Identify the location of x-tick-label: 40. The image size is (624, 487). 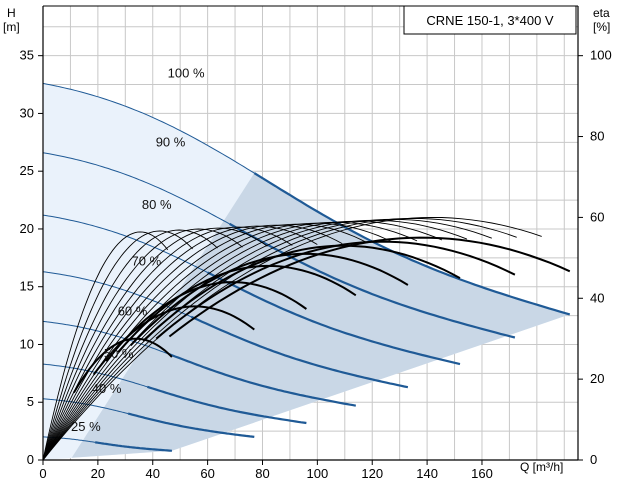
(153, 473).